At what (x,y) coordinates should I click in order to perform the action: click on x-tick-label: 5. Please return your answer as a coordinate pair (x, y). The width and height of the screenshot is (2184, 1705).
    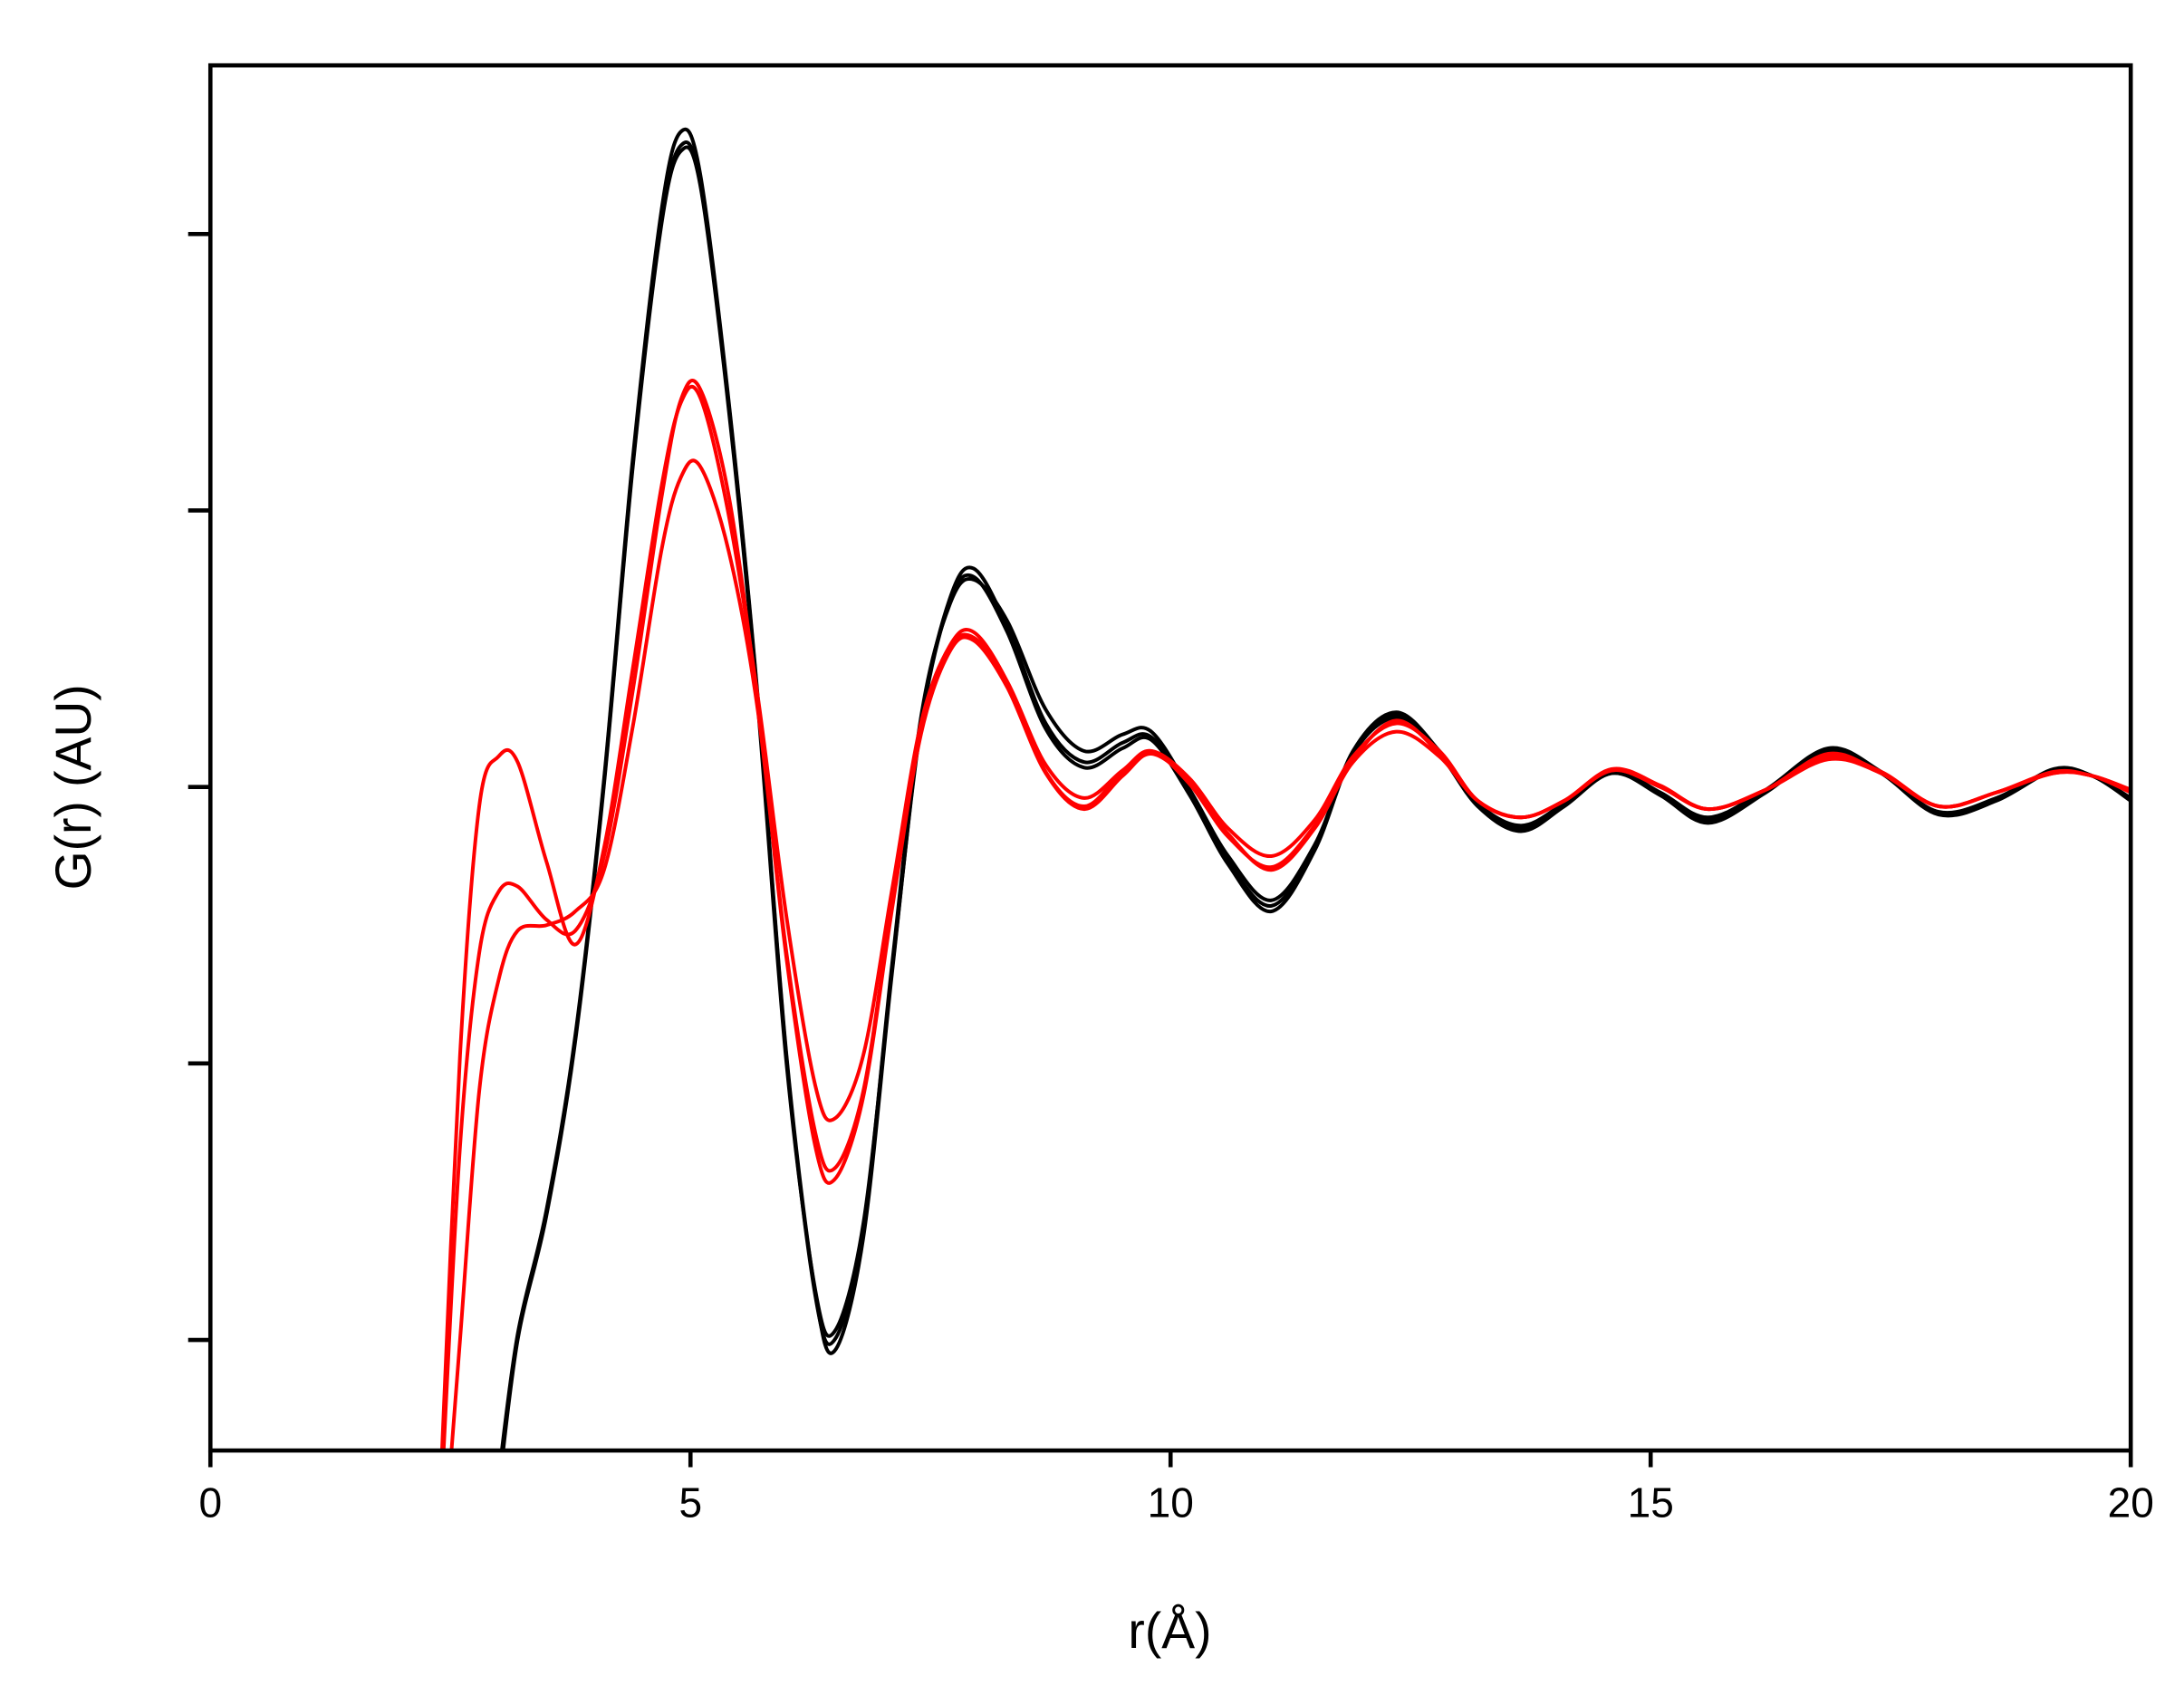
    Looking at the image, I should click on (690, 1503).